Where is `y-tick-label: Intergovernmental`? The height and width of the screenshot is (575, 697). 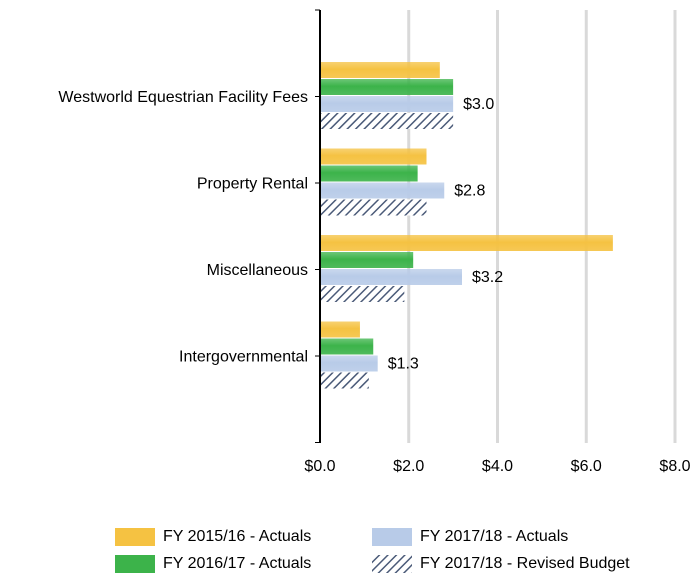
y-tick-label: Intergovernmental is located at coordinates (243, 357).